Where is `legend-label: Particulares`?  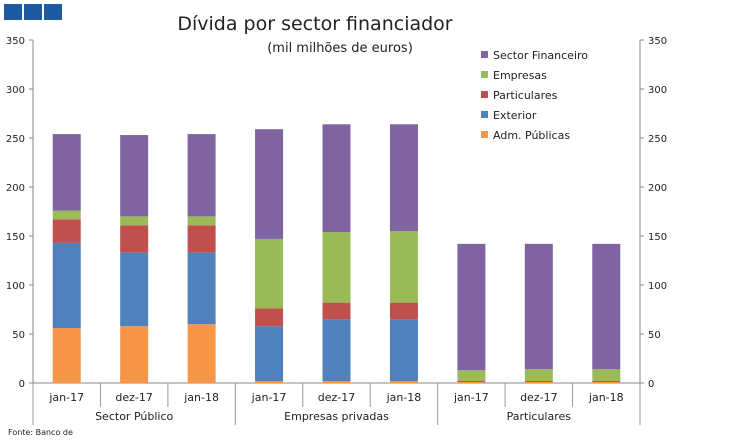
legend-label: Particulares is located at coordinates (525, 95).